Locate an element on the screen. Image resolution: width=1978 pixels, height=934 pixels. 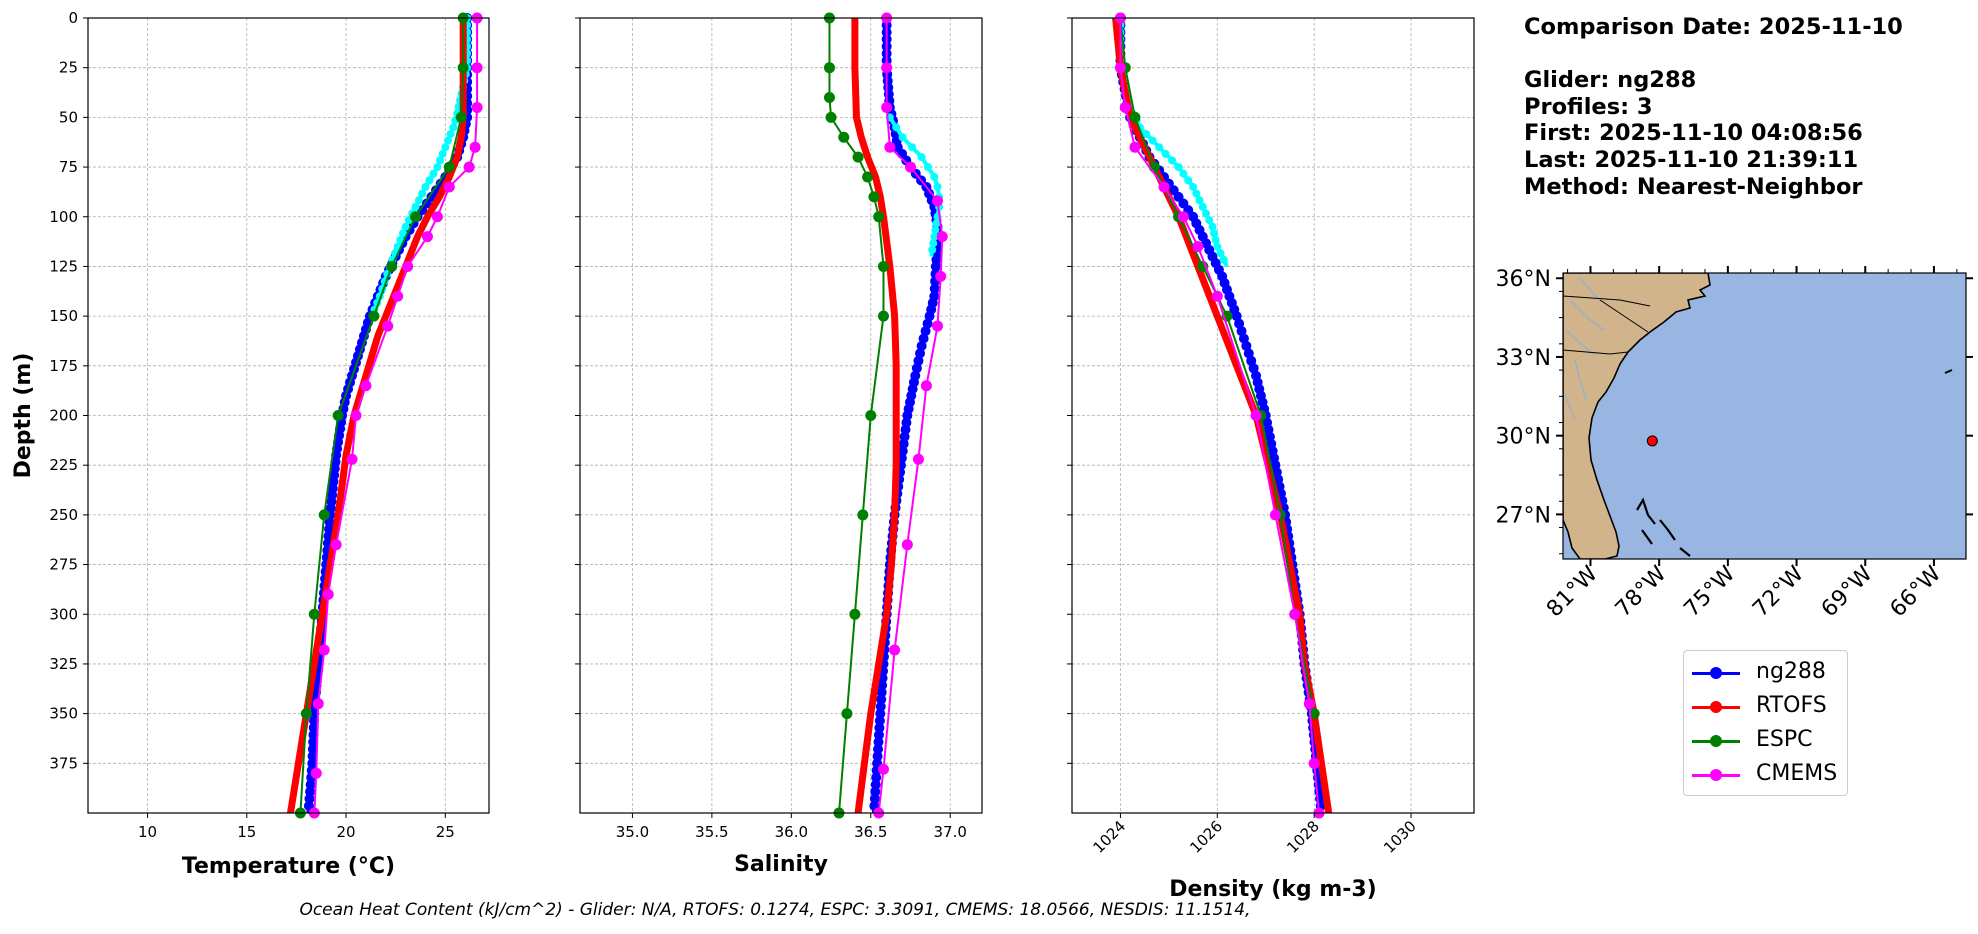
salinity-series is located at coordinates (885, 415).